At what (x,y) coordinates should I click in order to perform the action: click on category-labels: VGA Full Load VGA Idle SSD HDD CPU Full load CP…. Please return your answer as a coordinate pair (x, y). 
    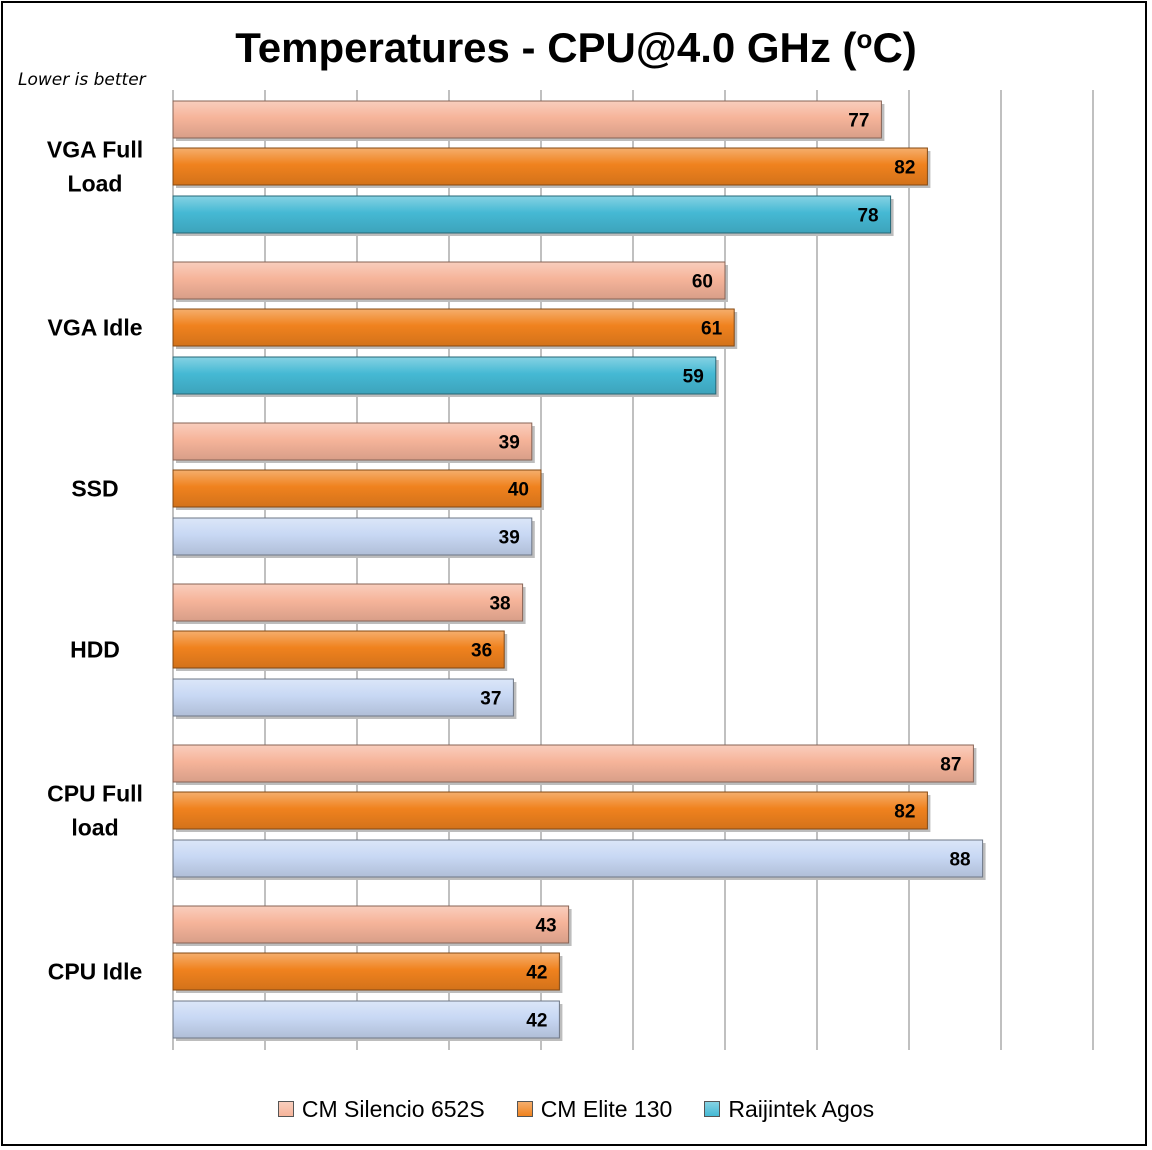
    Looking at the image, I should click on (95, 561).